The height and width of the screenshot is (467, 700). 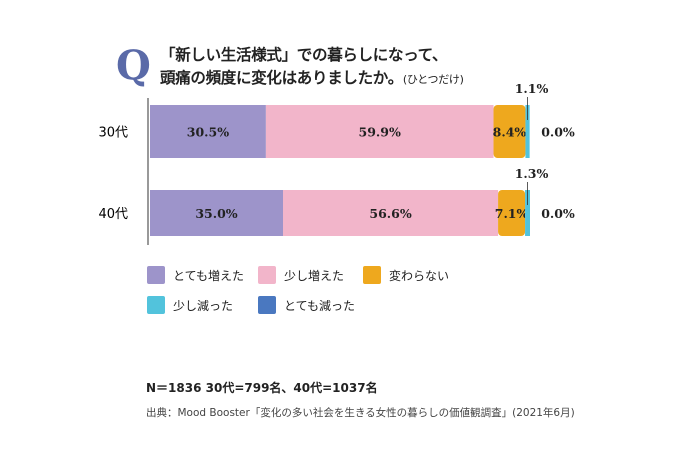 I want to click on value-label: 7.1%, so click(x=512, y=213).